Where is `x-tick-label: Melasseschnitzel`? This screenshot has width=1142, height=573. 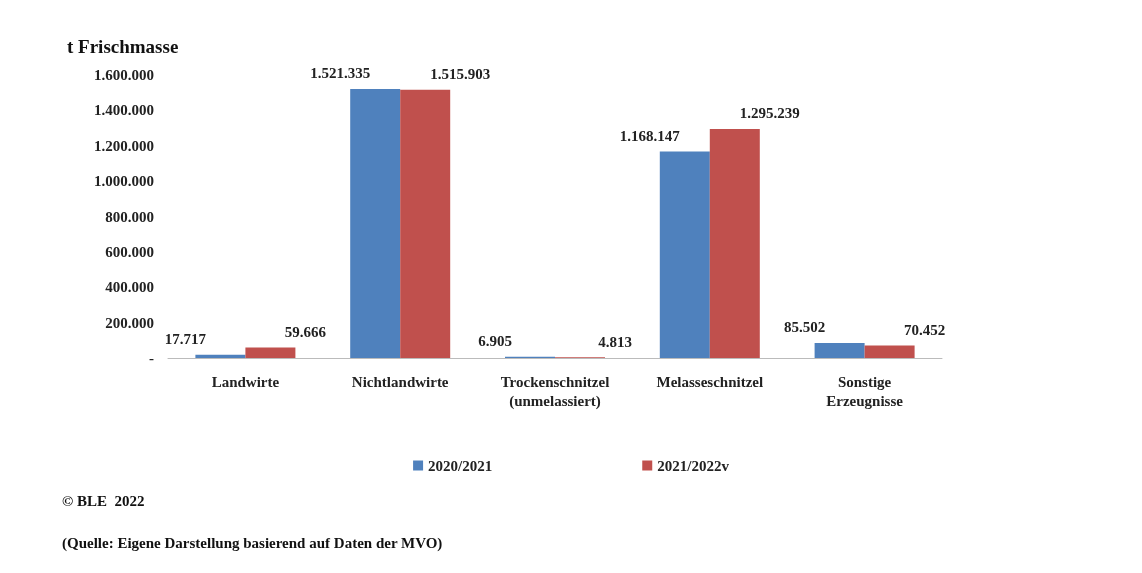
x-tick-label: Melasseschnitzel is located at coordinates (710, 381).